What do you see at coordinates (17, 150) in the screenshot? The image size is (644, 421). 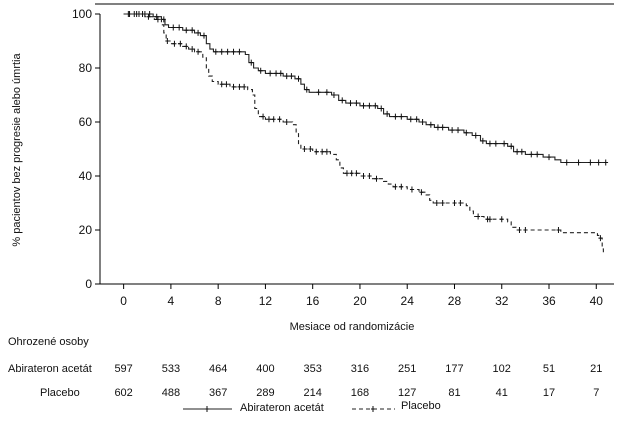 I see `y-axis-label: % pacientov bez progresie alebo úmrtia` at bounding box center [17, 150].